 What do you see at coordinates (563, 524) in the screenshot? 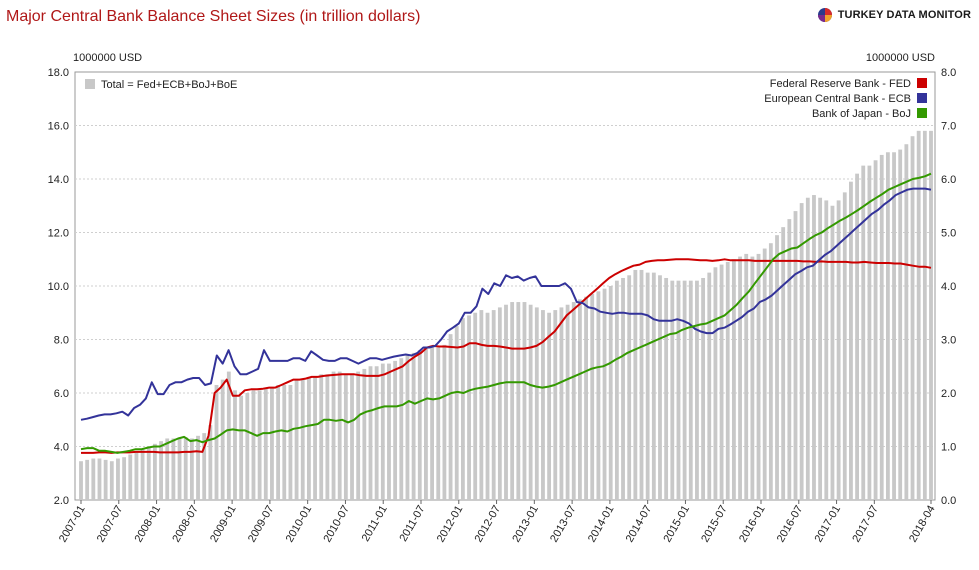
I see `x-tick-label: 2013-07` at bounding box center [563, 524].